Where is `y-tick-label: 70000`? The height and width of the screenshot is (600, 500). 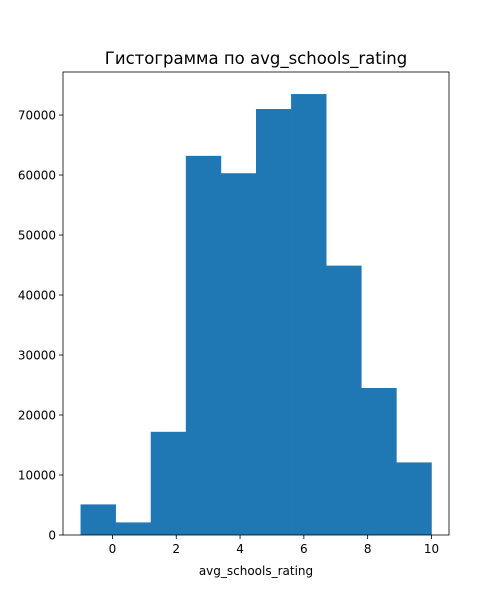 y-tick-label: 70000 is located at coordinates (37, 116).